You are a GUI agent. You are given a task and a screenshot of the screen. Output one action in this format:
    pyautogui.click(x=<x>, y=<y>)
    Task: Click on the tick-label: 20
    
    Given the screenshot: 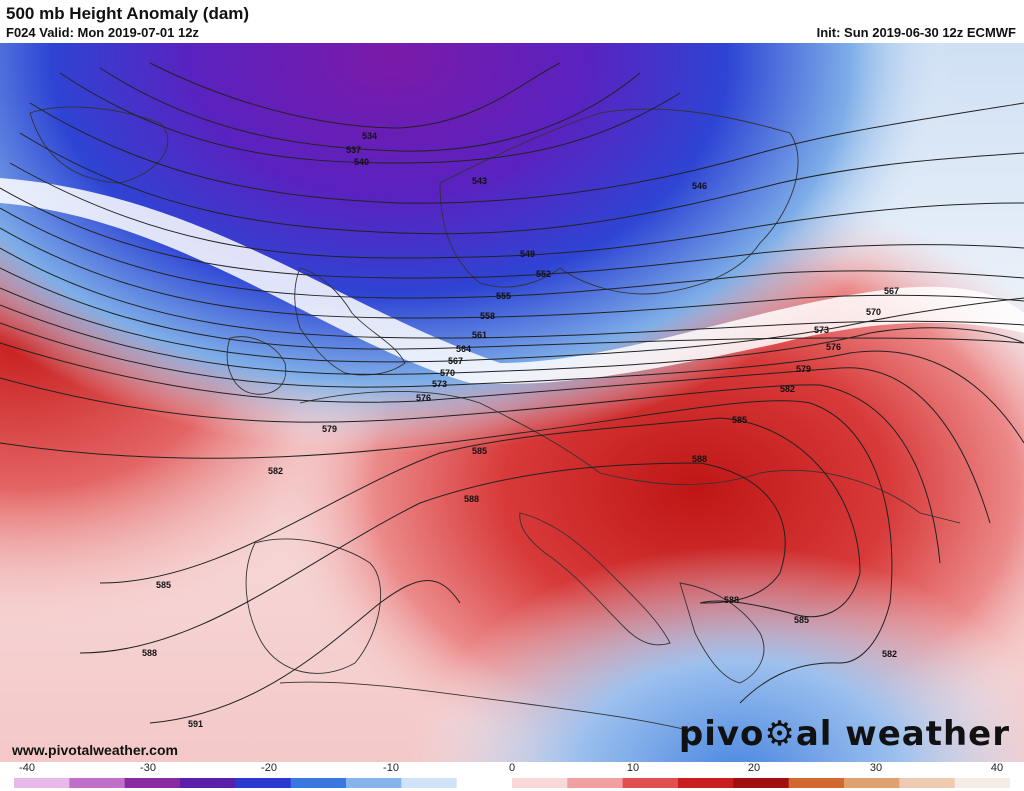 What is the action you would take?
    pyautogui.click(x=754, y=768)
    